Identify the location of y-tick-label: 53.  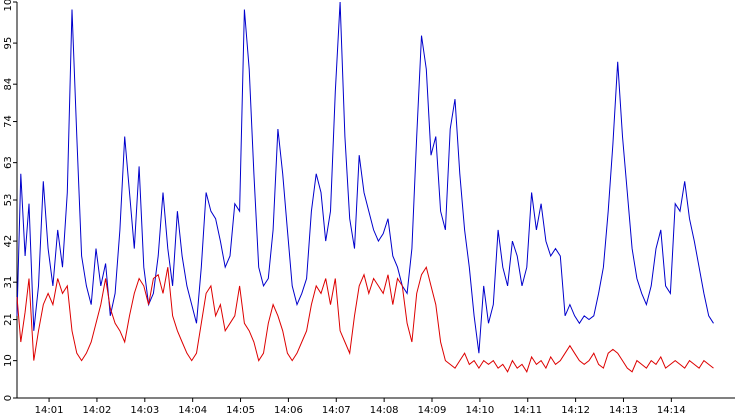
(8, 200).